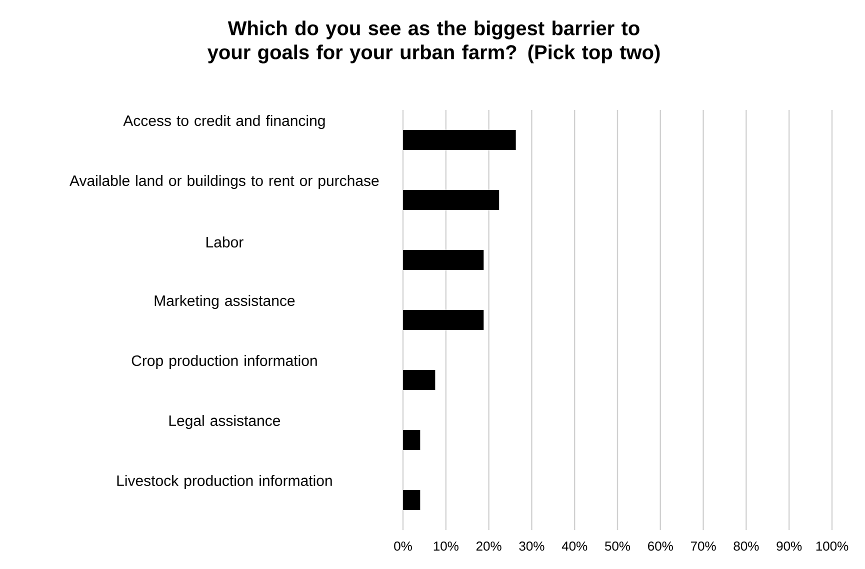 The width and height of the screenshot is (865, 569). What do you see at coordinates (224, 362) in the screenshot?
I see `y-tick-label: Crop production information` at bounding box center [224, 362].